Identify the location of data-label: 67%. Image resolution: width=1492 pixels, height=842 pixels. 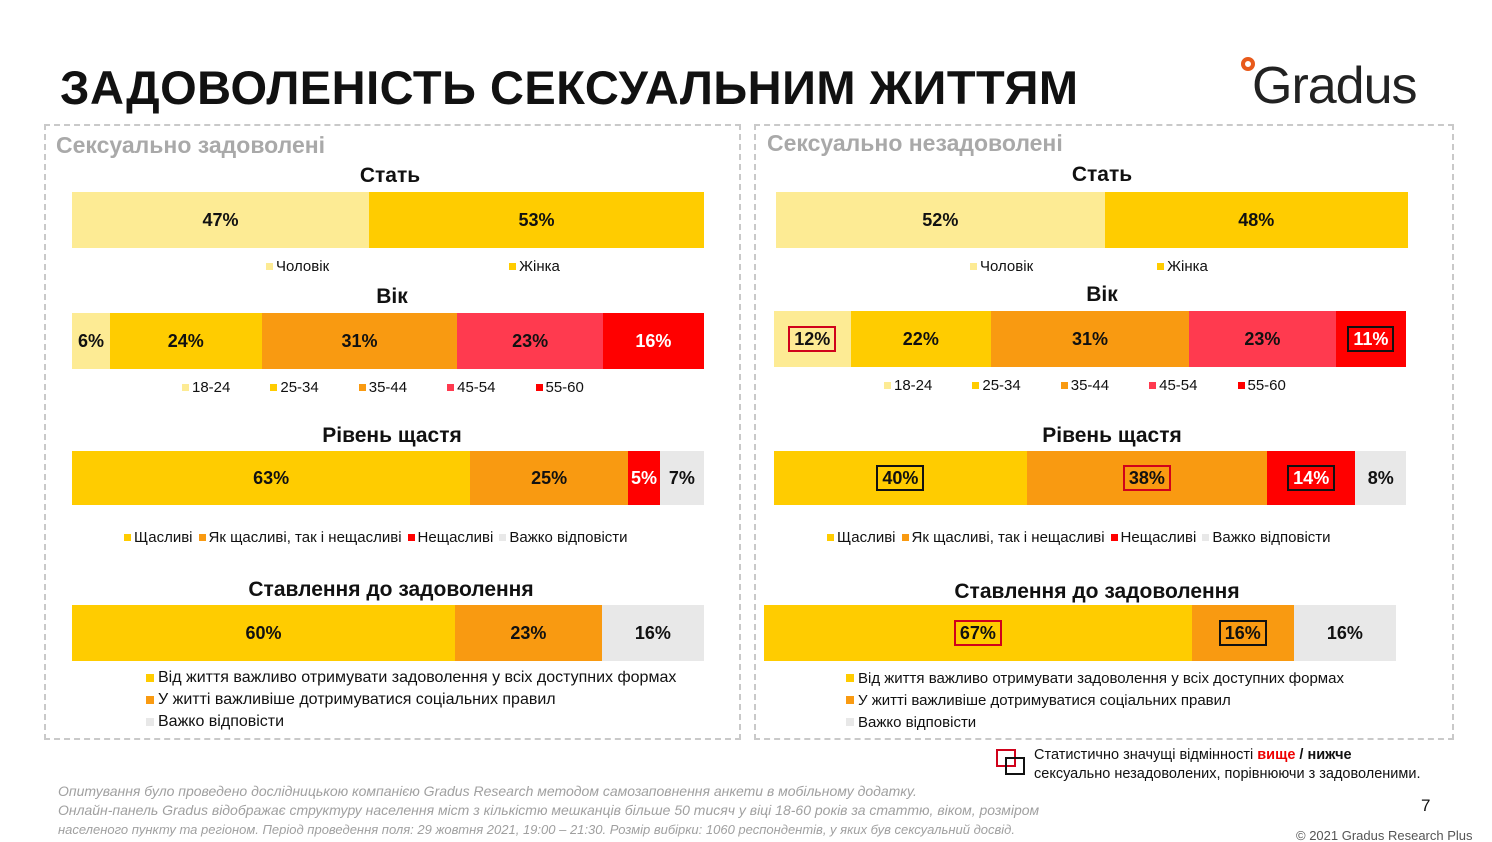
(977, 633).